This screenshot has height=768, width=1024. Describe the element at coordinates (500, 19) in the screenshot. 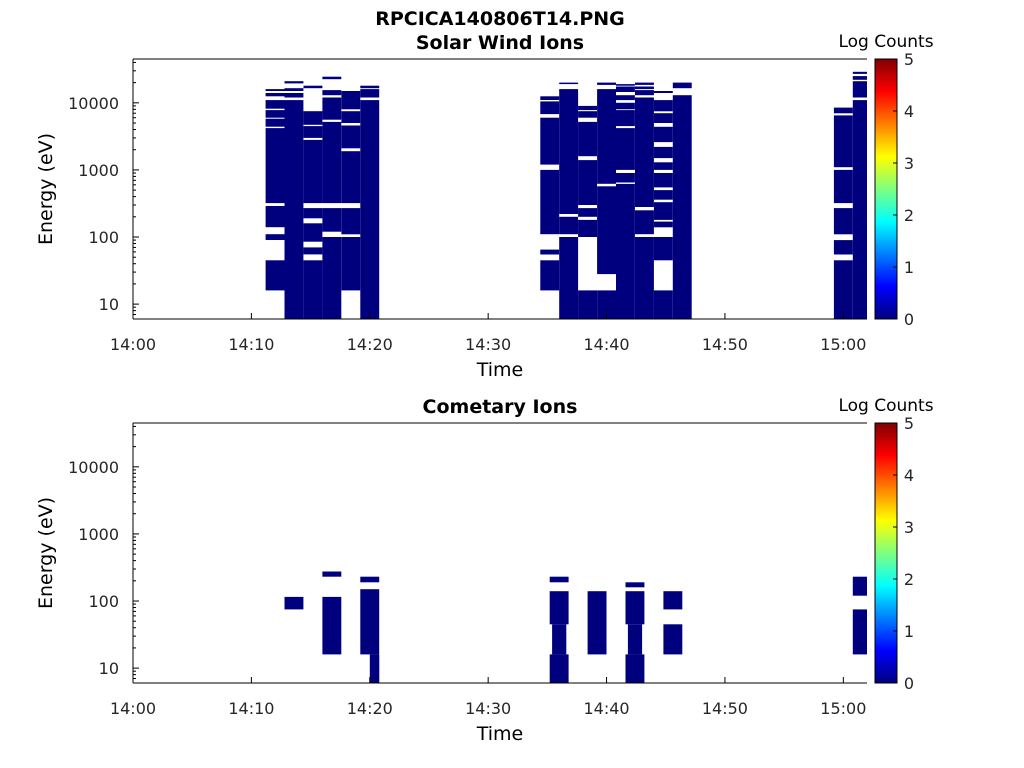

I see `figure-title: RPCICA140806T14.PNG` at that location.